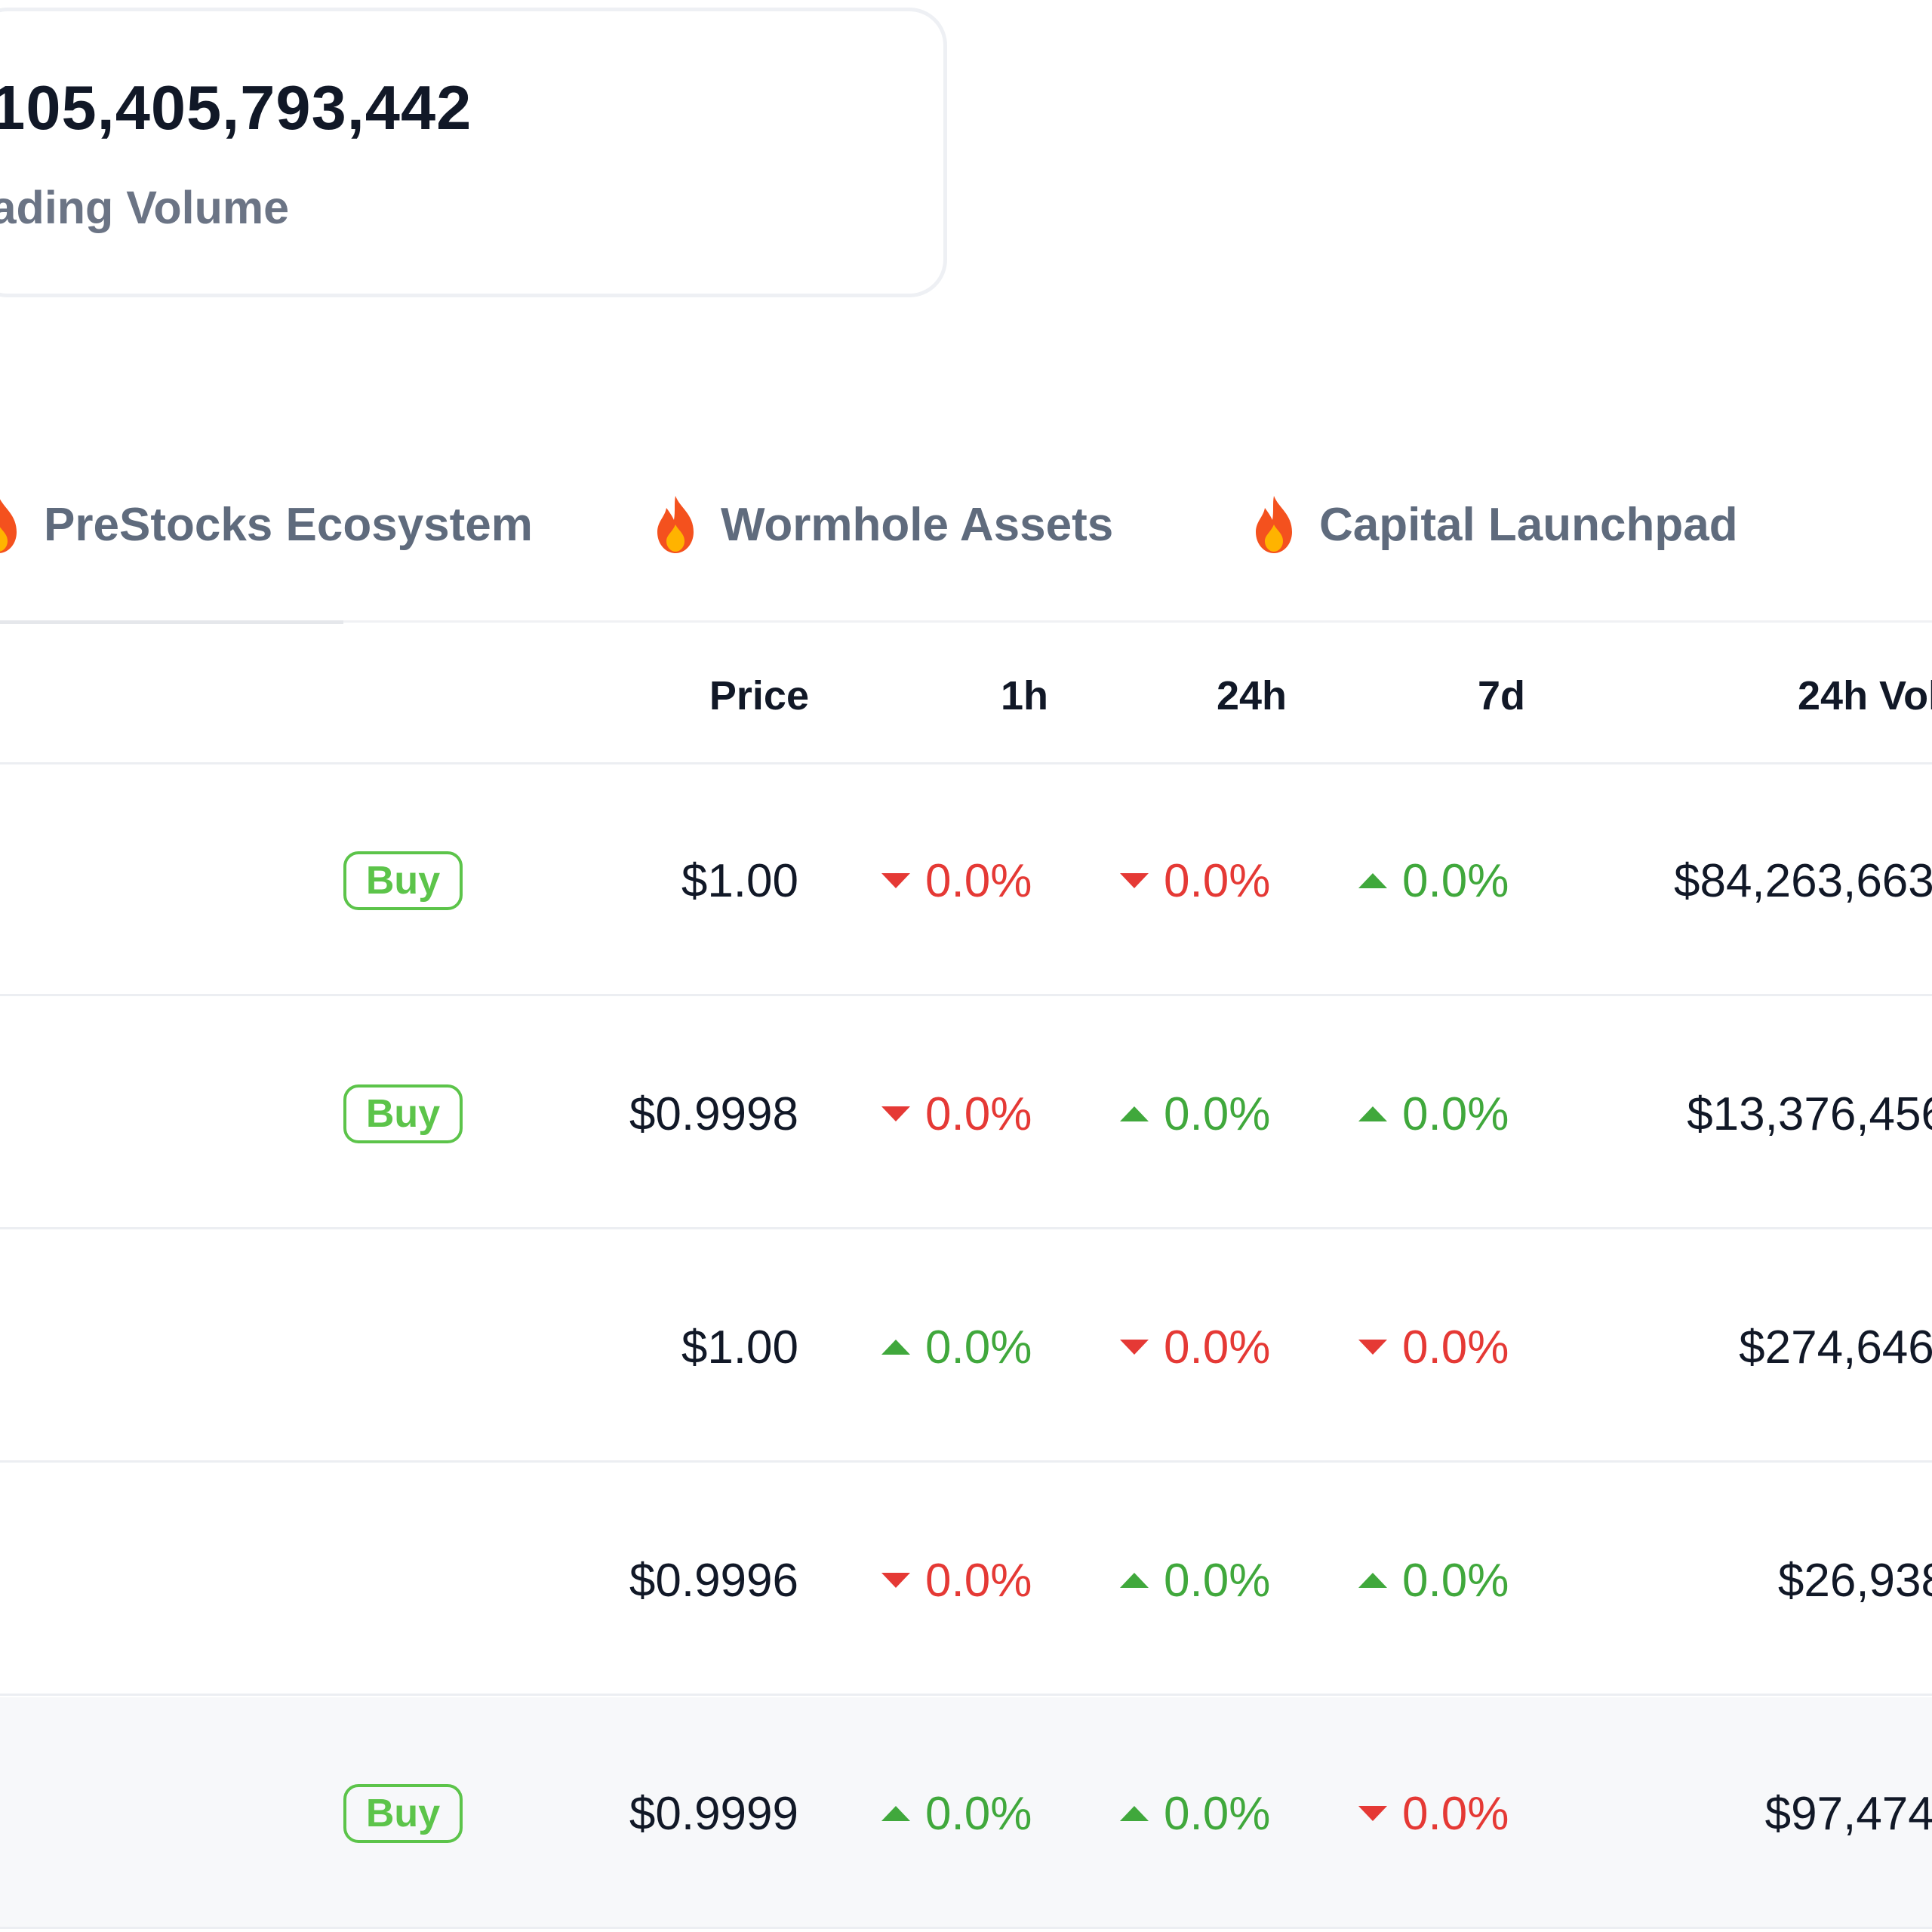 Image resolution: width=1932 pixels, height=1932 pixels. I want to click on table-row: $0.9996 0.0% 0.0% 0.0% $26,938, so click(966, 1580).